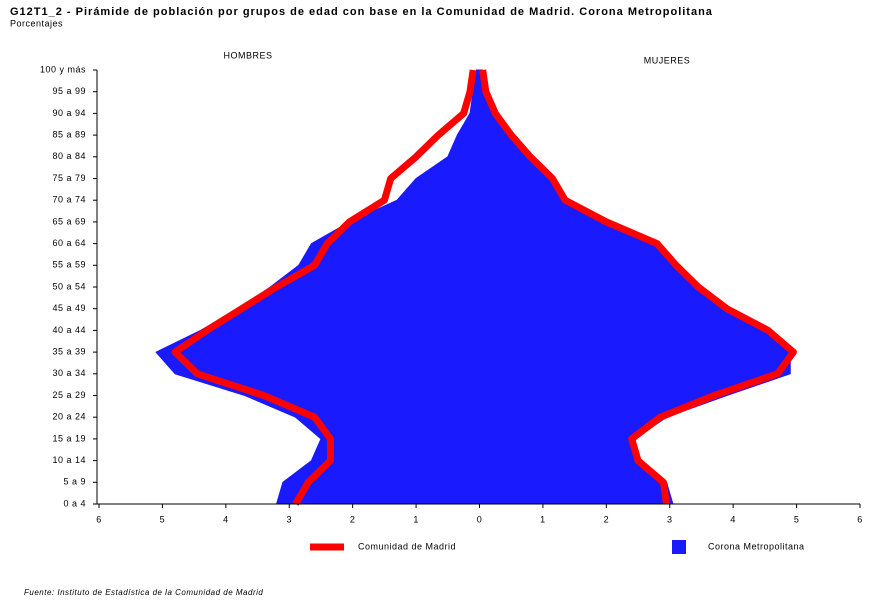 Image resolution: width=891 pixels, height=607 pixels. Describe the element at coordinates (69, 265) in the screenshot. I see `y-tick-label: 55 a 59` at that location.